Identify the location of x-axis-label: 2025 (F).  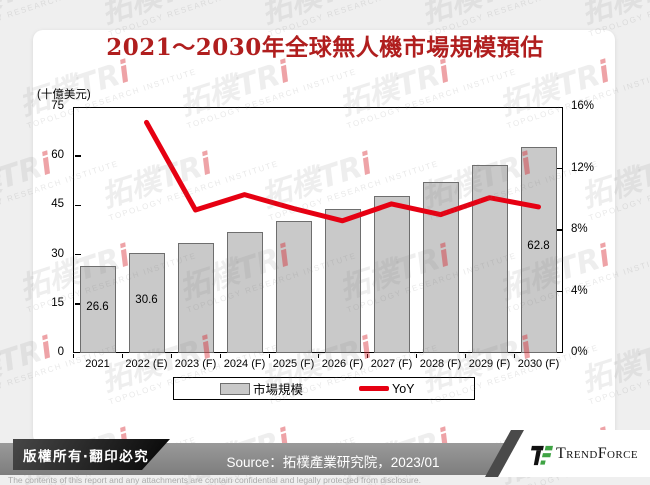
(293, 364).